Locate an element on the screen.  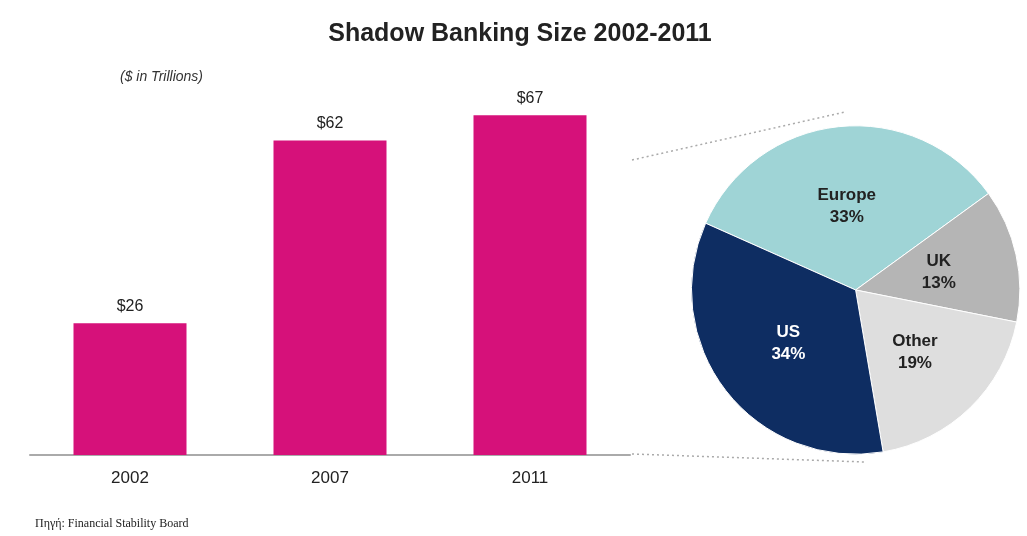
data-label: 33% is located at coordinates (846, 216).